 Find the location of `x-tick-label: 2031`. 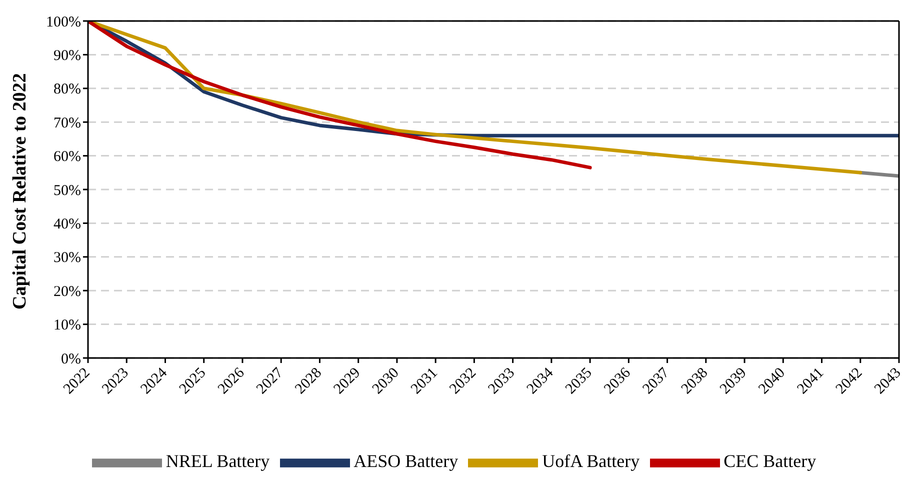

x-tick-label: 2031 is located at coordinates (424, 381).